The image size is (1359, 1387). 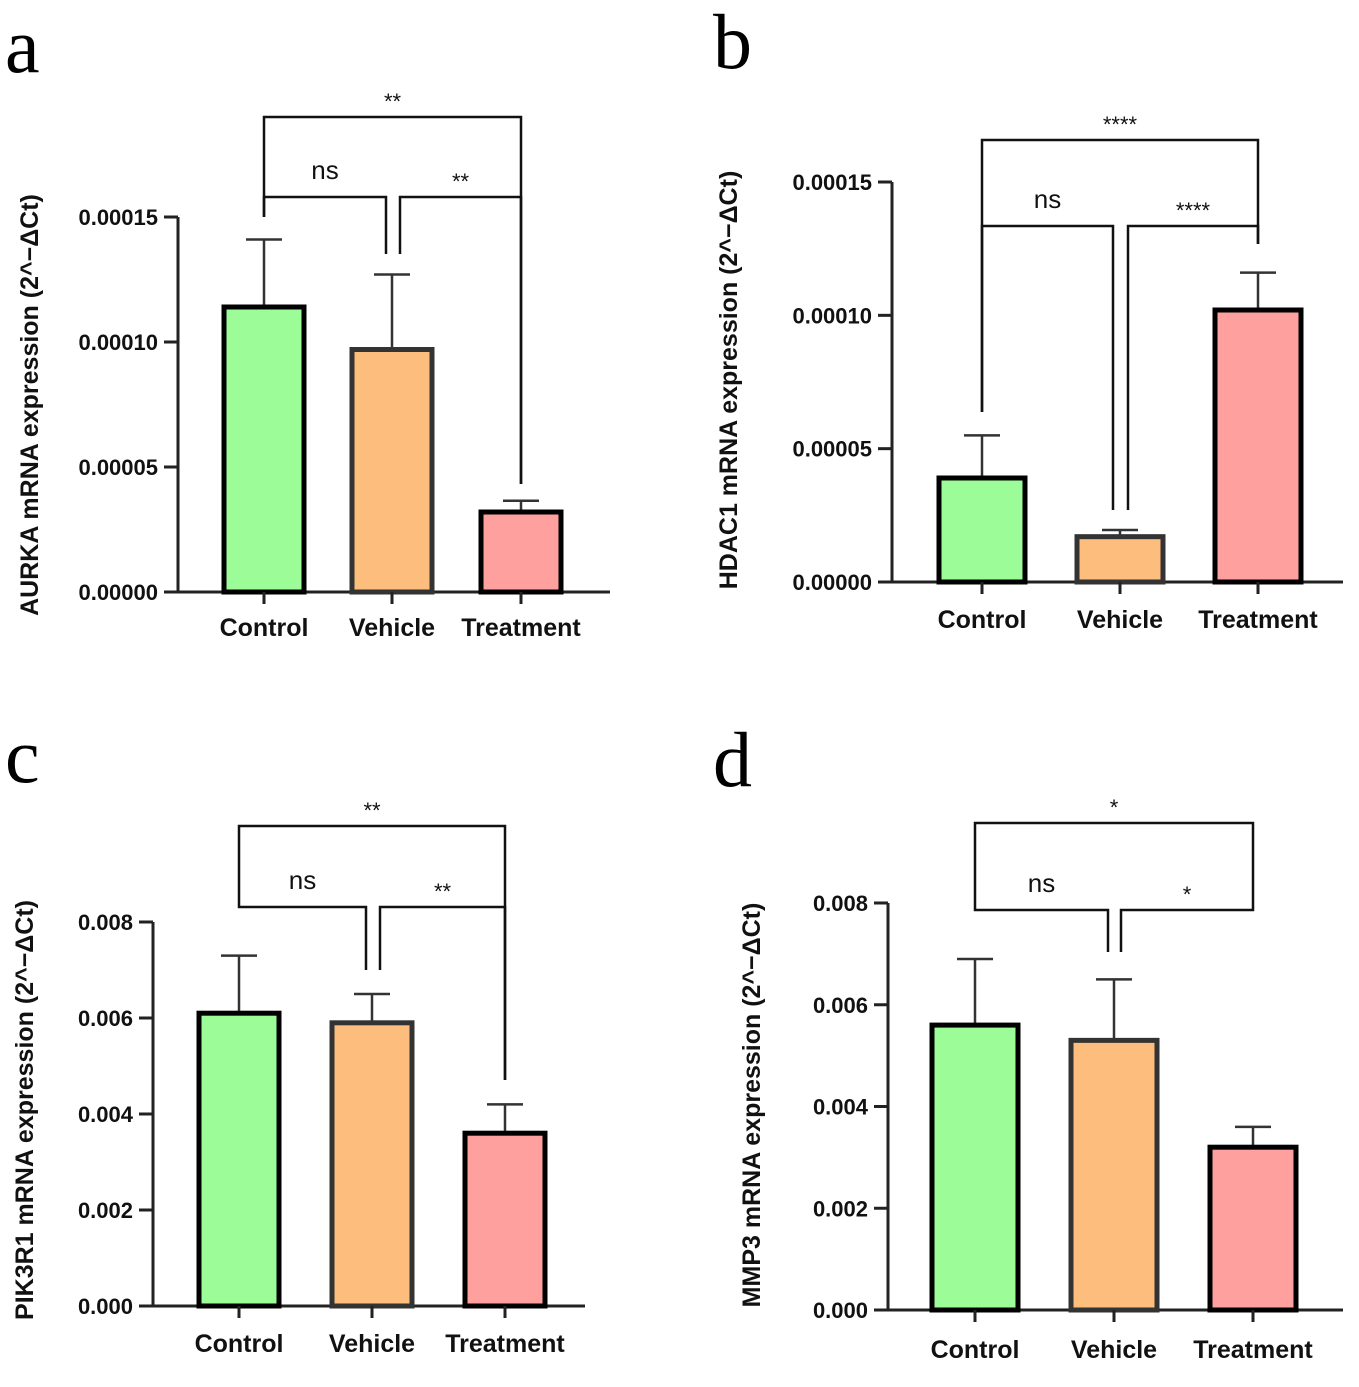 What do you see at coordinates (752, 1105) in the screenshot?
I see `y-axis-label: MMP3 mRNA expression (2^−ΔCt)` at bounding box center [752, 1105].